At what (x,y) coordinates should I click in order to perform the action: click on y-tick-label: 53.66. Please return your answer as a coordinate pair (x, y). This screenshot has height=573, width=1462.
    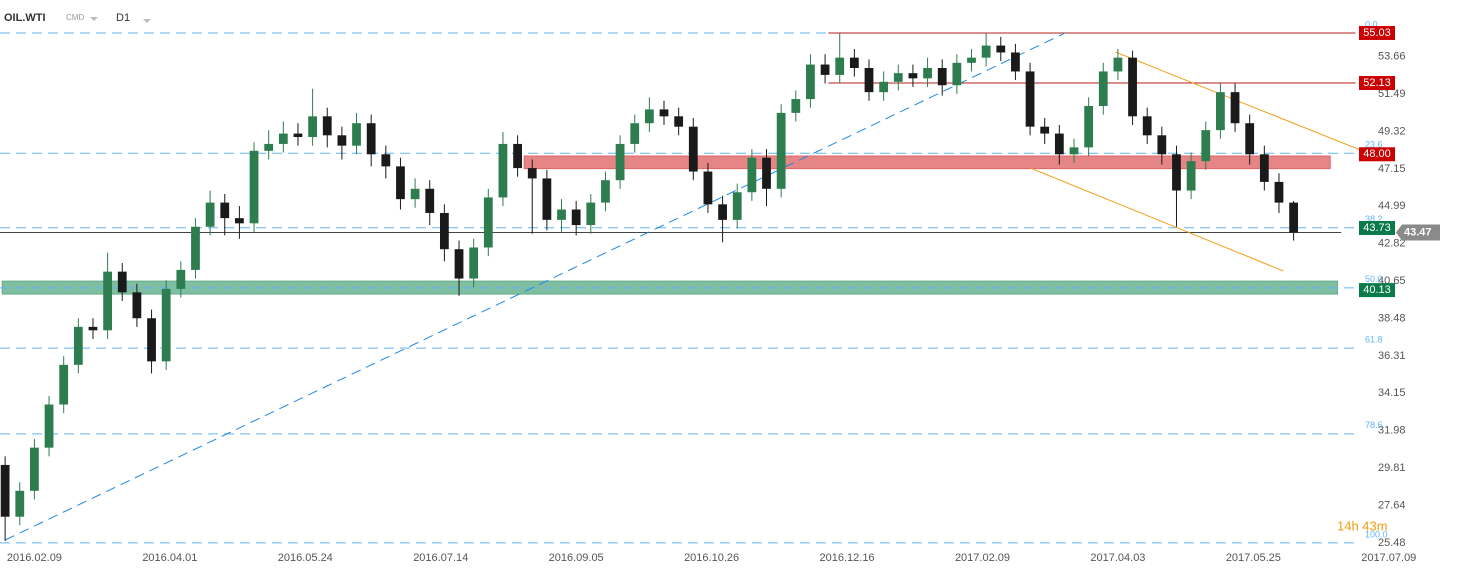
    Looking at the image, I should click on (1392, 57).